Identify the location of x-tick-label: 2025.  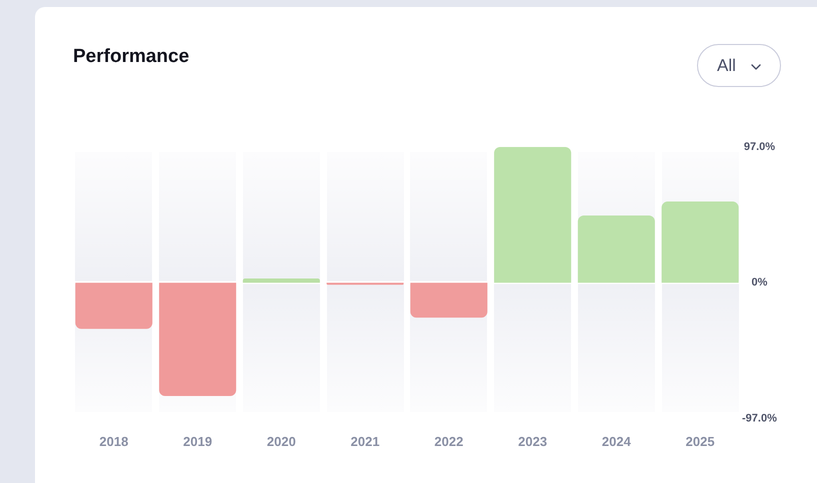
(700, 441).